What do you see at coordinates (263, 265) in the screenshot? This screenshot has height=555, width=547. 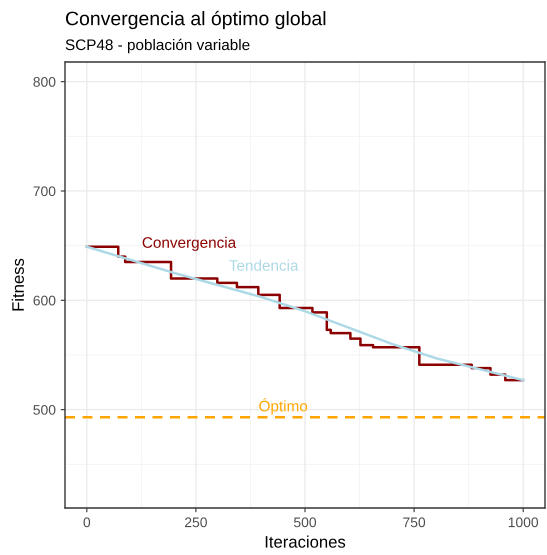 I see `series-label: Tendencia` at bounding box center [263, 265].